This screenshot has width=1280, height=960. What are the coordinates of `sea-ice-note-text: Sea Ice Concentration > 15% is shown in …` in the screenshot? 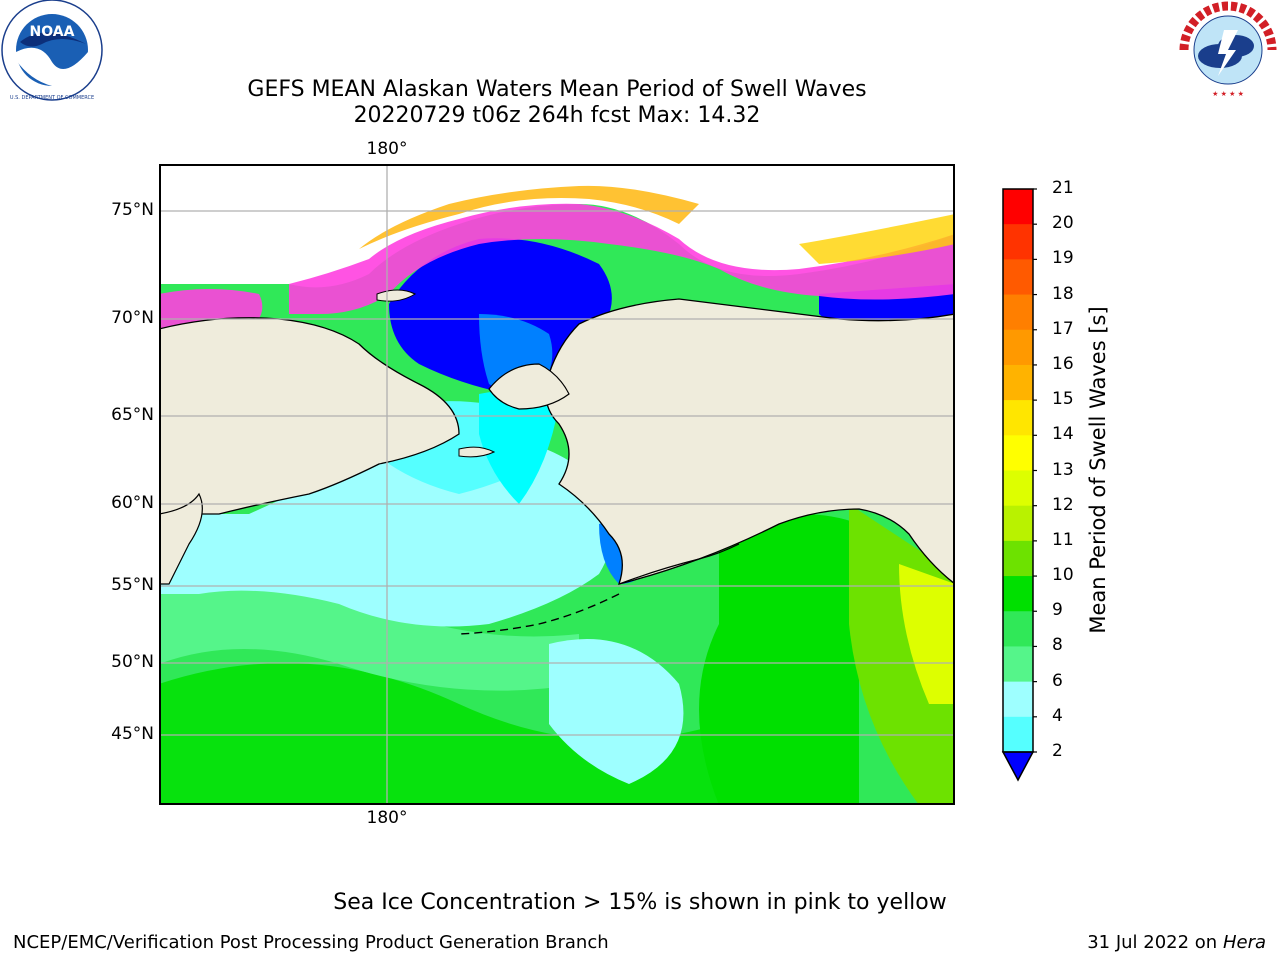 It's located at (640, 902).